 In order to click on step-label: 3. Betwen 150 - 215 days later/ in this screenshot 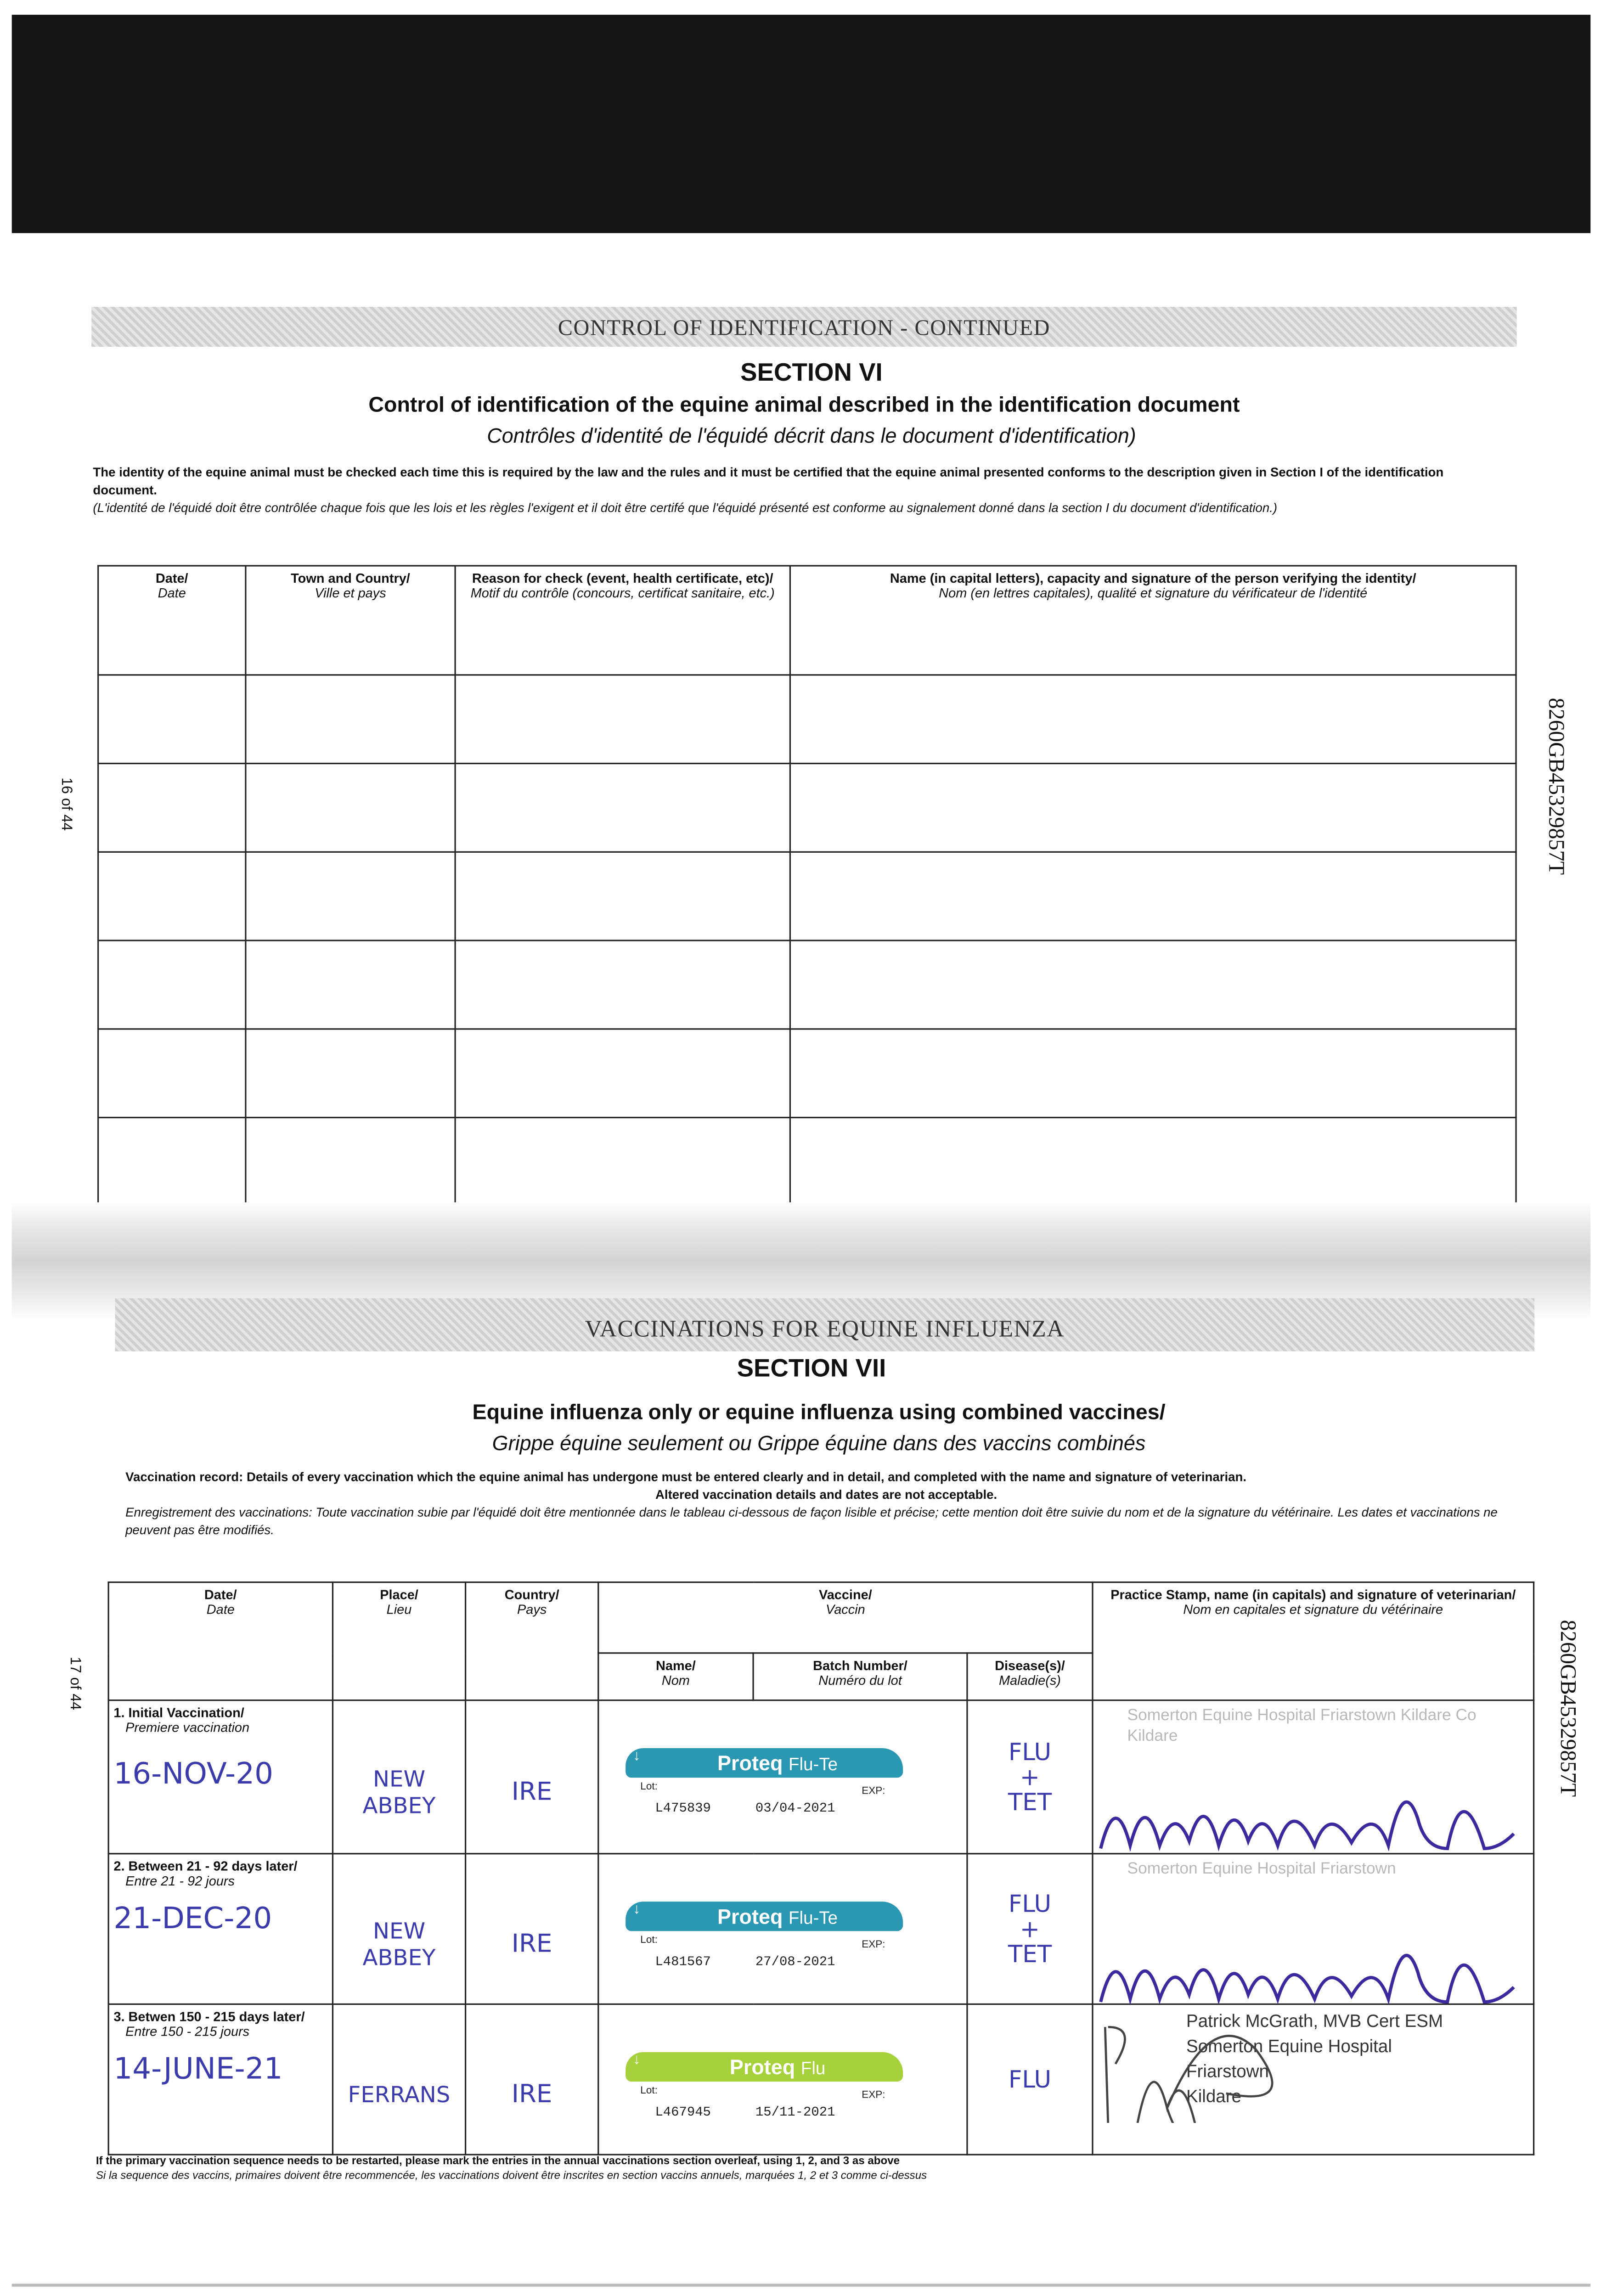, I will do `click(209, 2017)`.